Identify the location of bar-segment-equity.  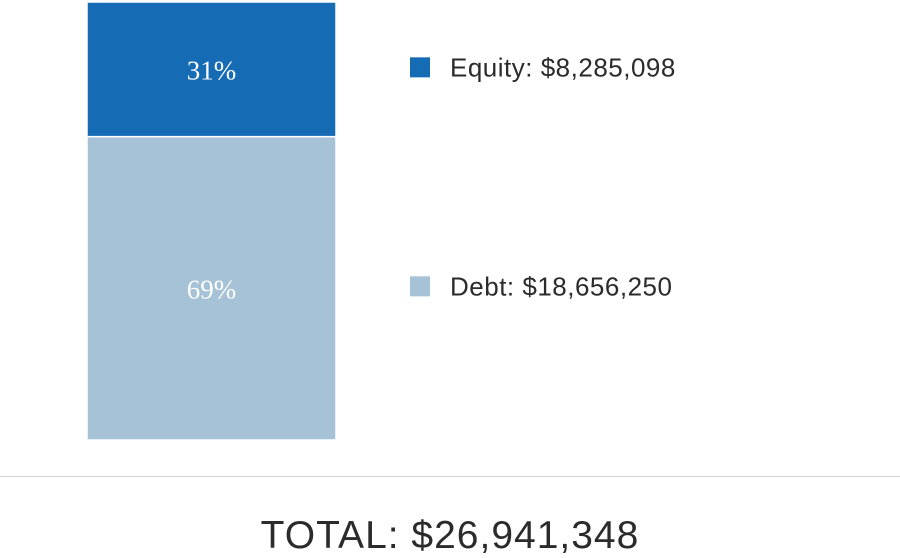
(211, 69).